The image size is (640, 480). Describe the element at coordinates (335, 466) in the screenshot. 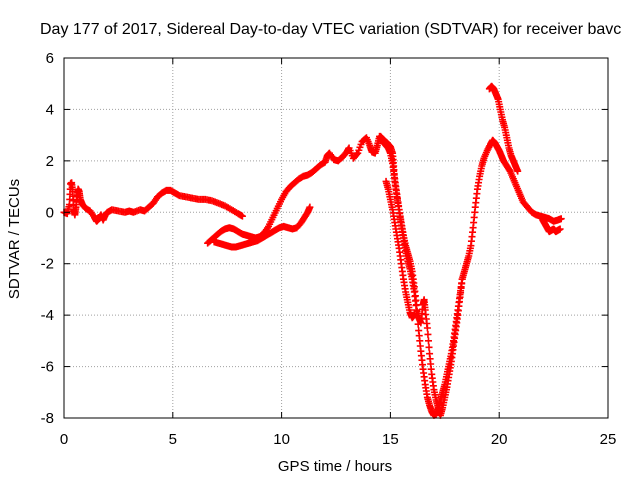

I see `x-axis-label: GPS time / hours` at that location.